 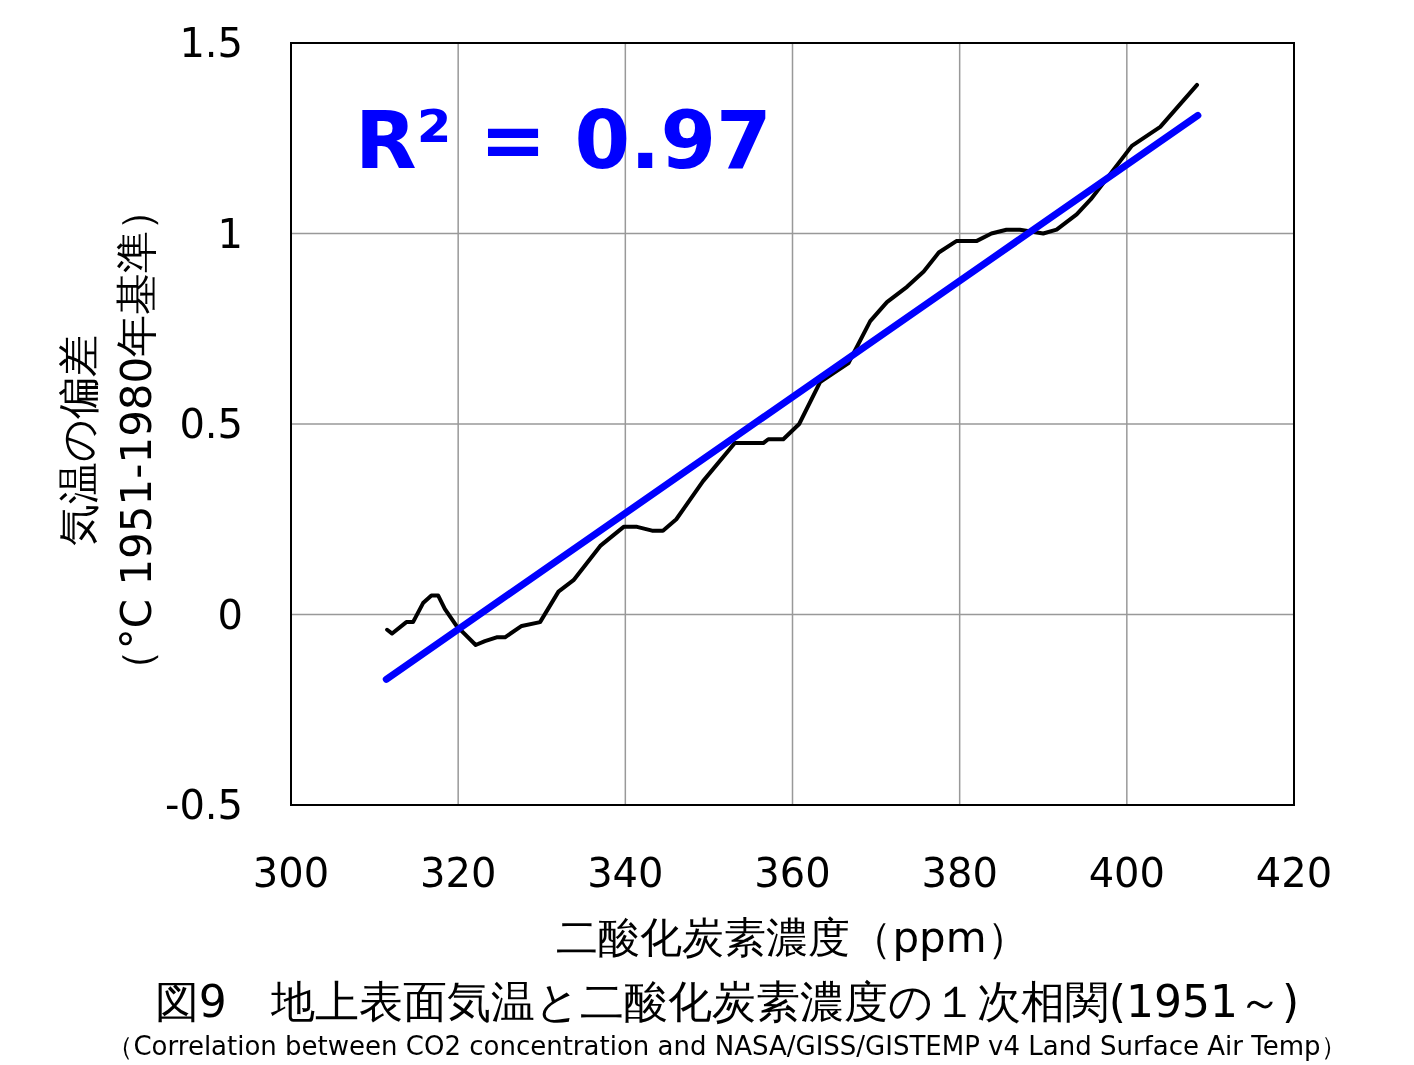 I want to click on x-tick-label: 420, so click(x=1294, y=873).